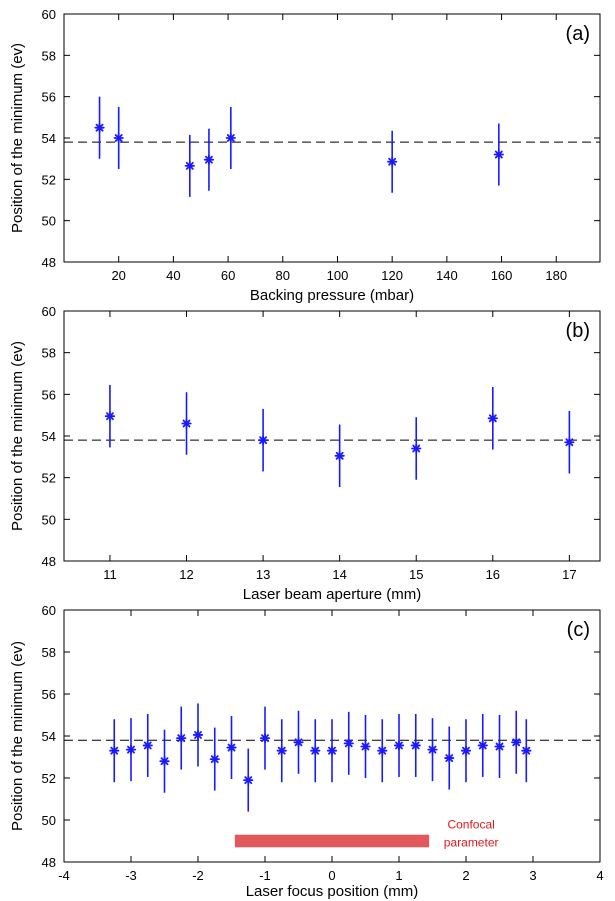 The image size is (615, 901). Describe the element at coordinates (416, 574) in the screenshot. I see `x-tick-label: 15` at that location.